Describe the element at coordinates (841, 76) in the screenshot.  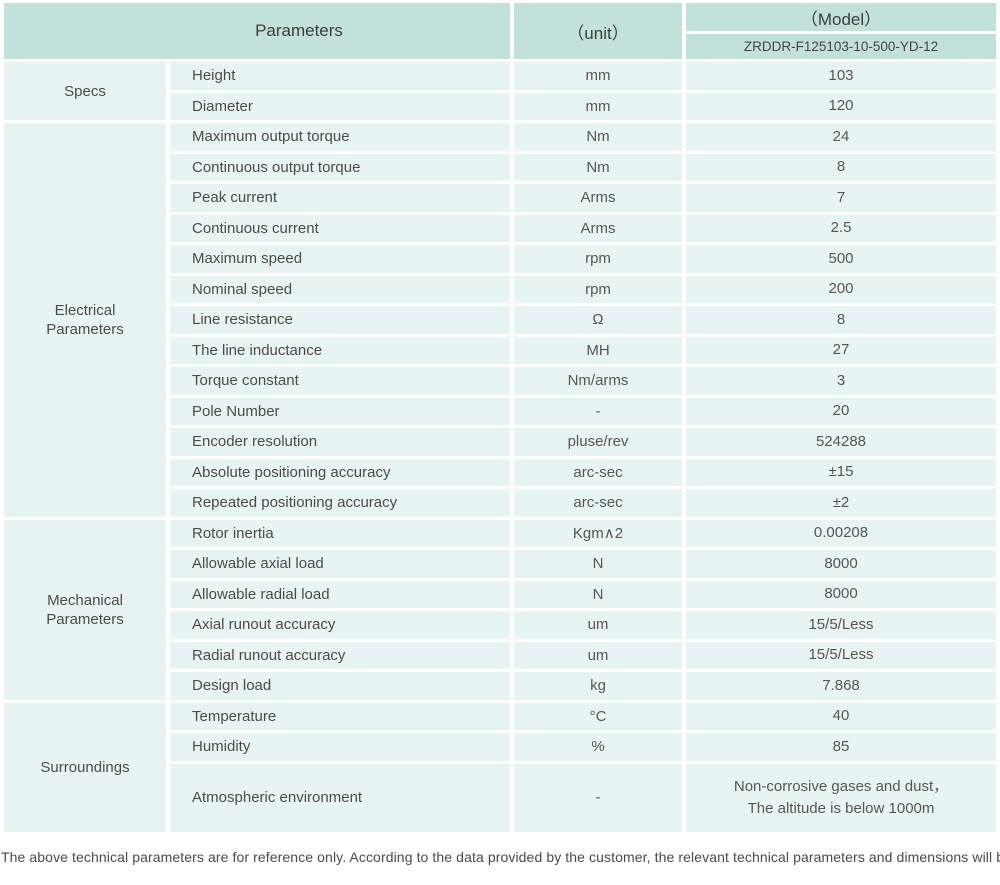
I see `value-cell: 103` at that location.